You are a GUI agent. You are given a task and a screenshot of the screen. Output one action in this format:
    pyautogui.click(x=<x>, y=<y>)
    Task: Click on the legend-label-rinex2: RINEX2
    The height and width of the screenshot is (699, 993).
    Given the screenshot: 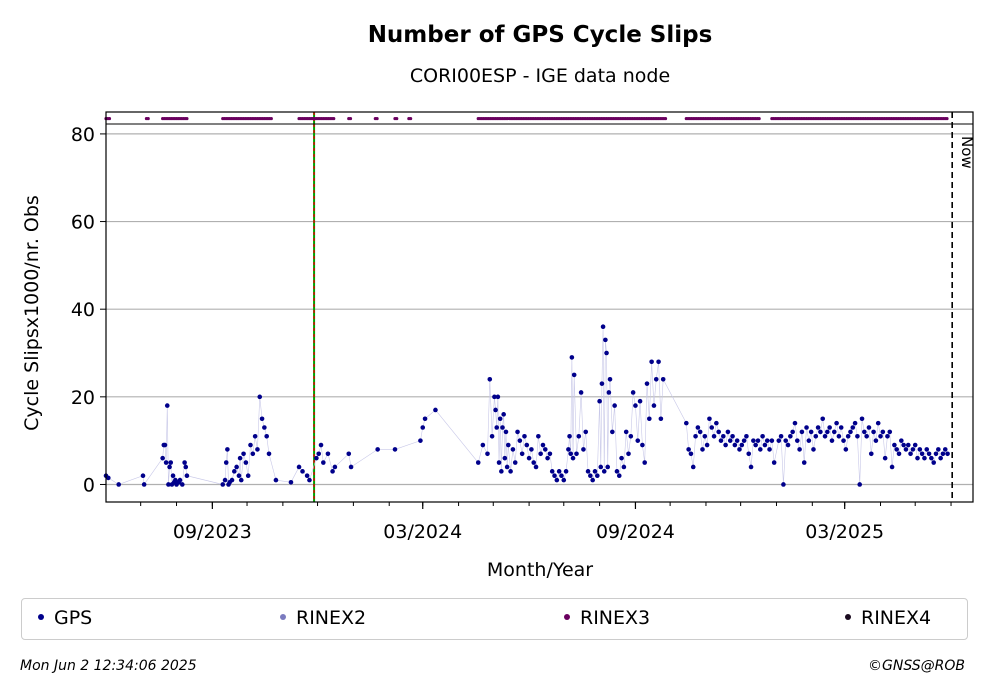 What is the action you would take?
    pyautogui.click(x=331, y=618)
    